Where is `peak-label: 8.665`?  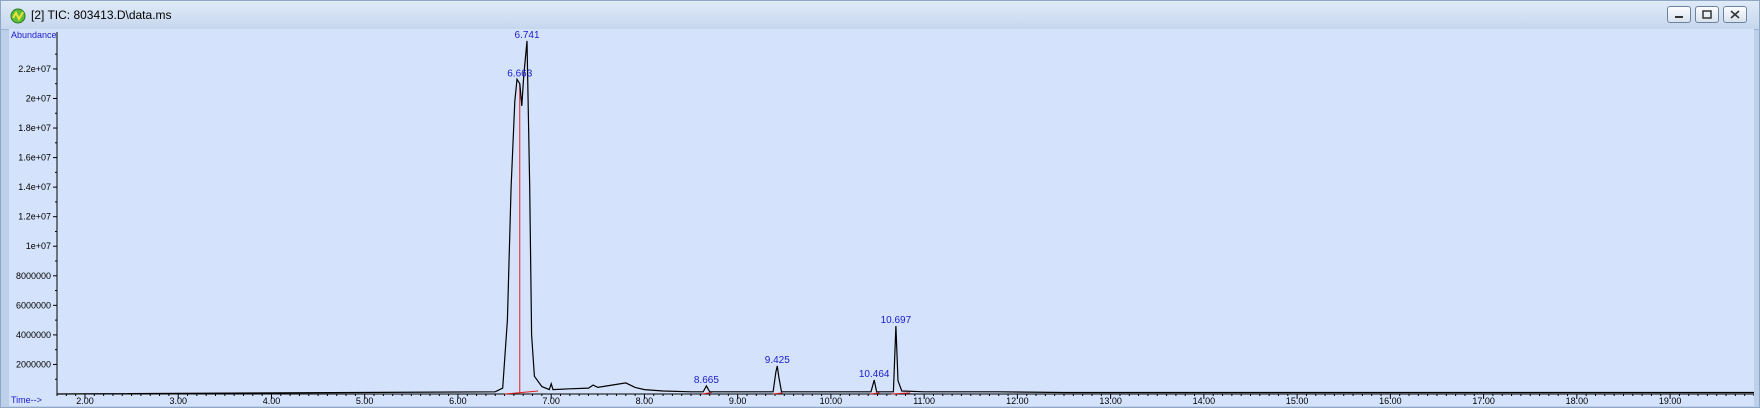 peak-label: 8.665 is located at coordinates (706, 380).